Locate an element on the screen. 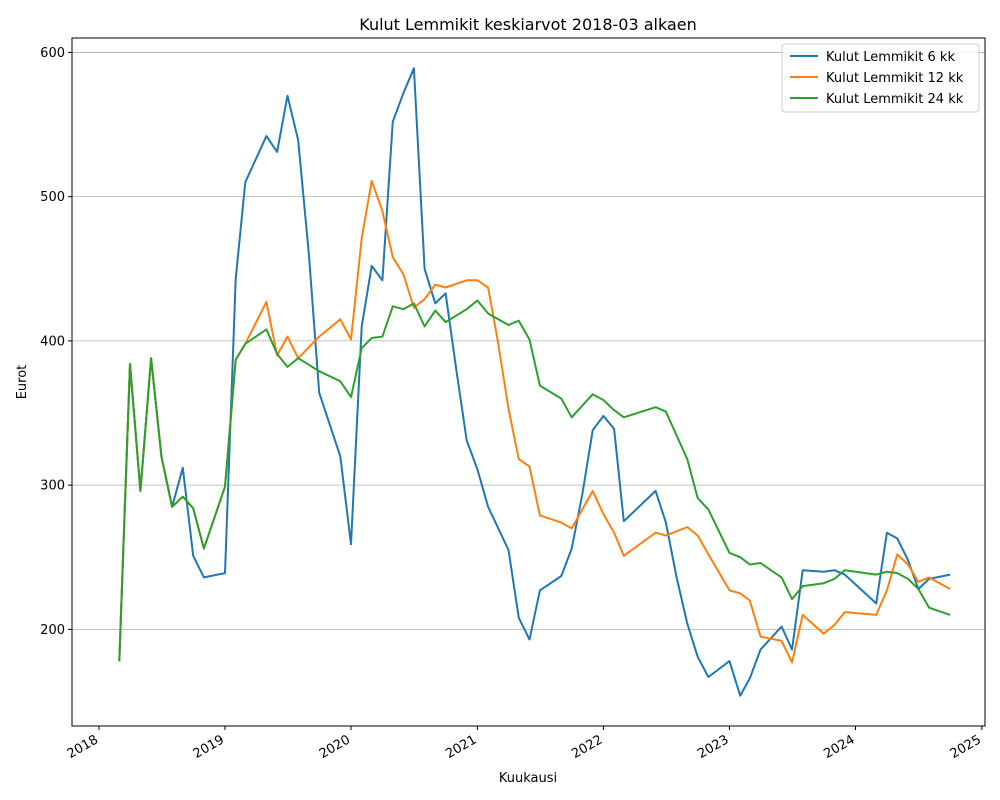  y-axis-label: Eurot is located at coordinates (22, 382).